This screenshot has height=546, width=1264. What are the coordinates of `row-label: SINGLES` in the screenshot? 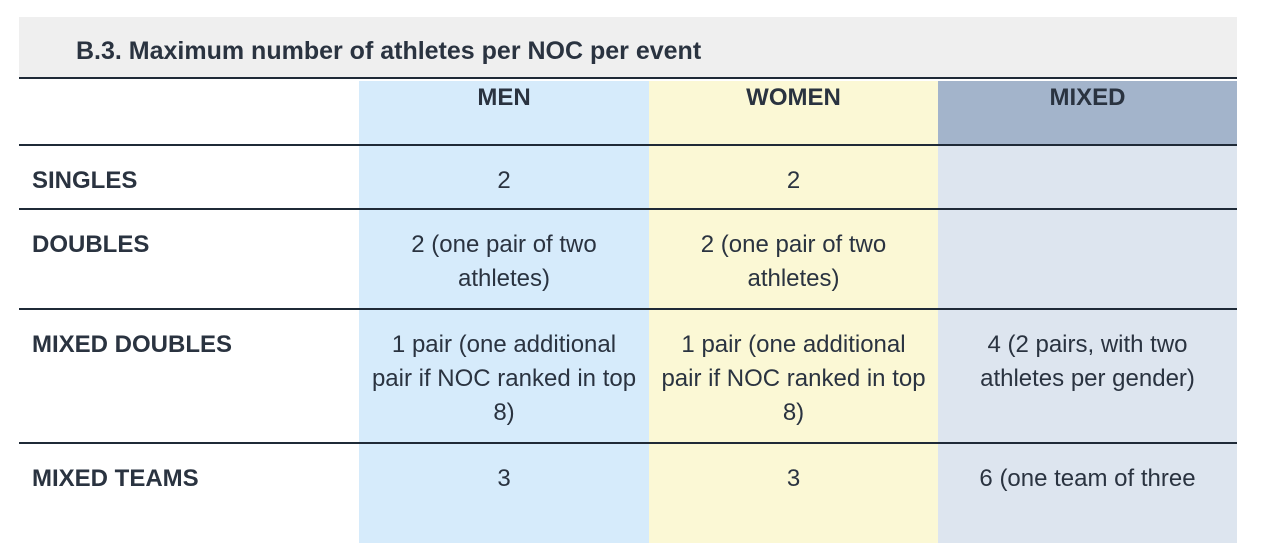 It's located at (189, 177).